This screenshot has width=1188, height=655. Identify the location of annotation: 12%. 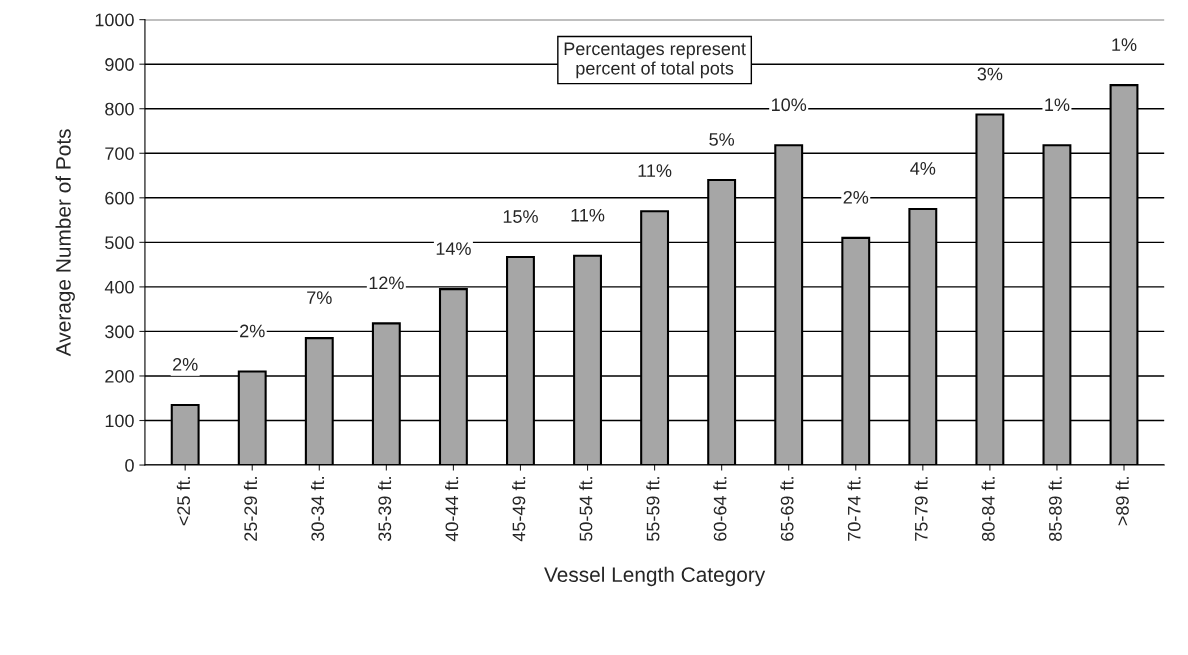
(386, 283).